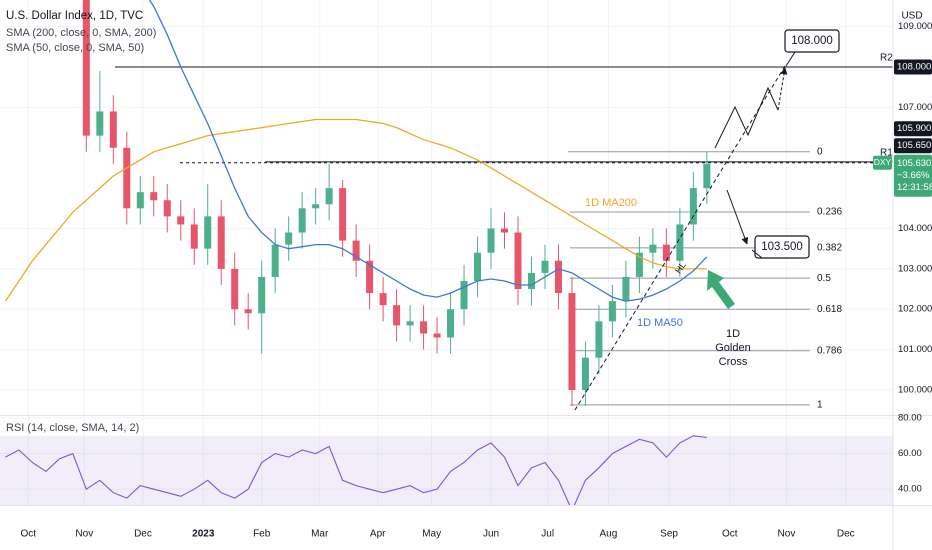  What do you see at coordinates (910, 417) in the screenshot?
I see `y-tick-label: 80.00` at bounding box center [910, 417].